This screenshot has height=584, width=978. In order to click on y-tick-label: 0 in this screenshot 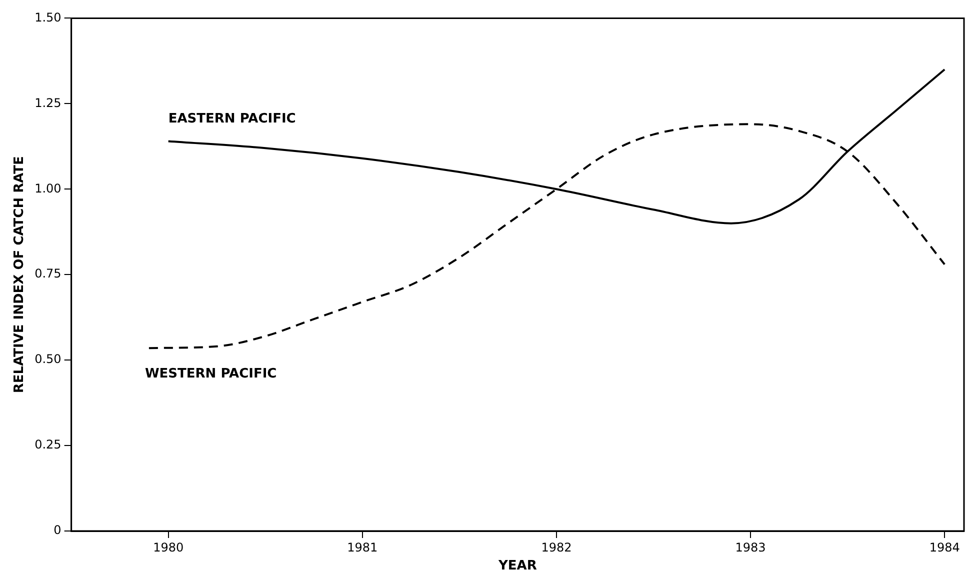, I will do `click(58, 530)`.